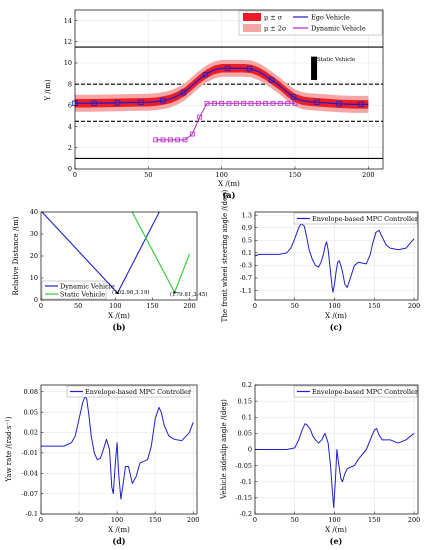 Image resolution: width=426 pixels, height=550 pixels. Describe the element at coordinates (68, 63) in the screenshot. I see `a-ytick-label-5: 10` at that location.